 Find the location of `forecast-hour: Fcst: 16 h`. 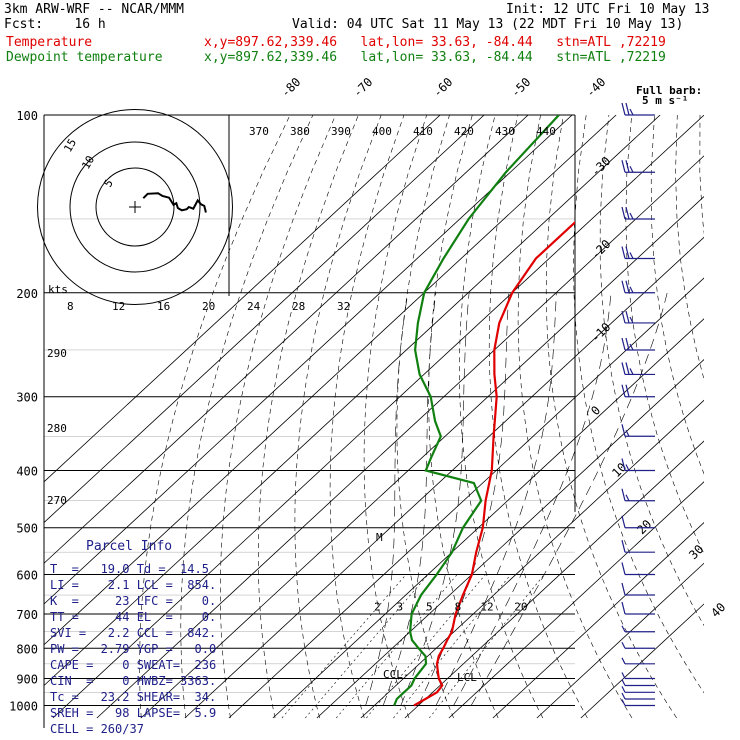

forecast-hour: Fcst: 16 h is located at coordinates (55, 24).